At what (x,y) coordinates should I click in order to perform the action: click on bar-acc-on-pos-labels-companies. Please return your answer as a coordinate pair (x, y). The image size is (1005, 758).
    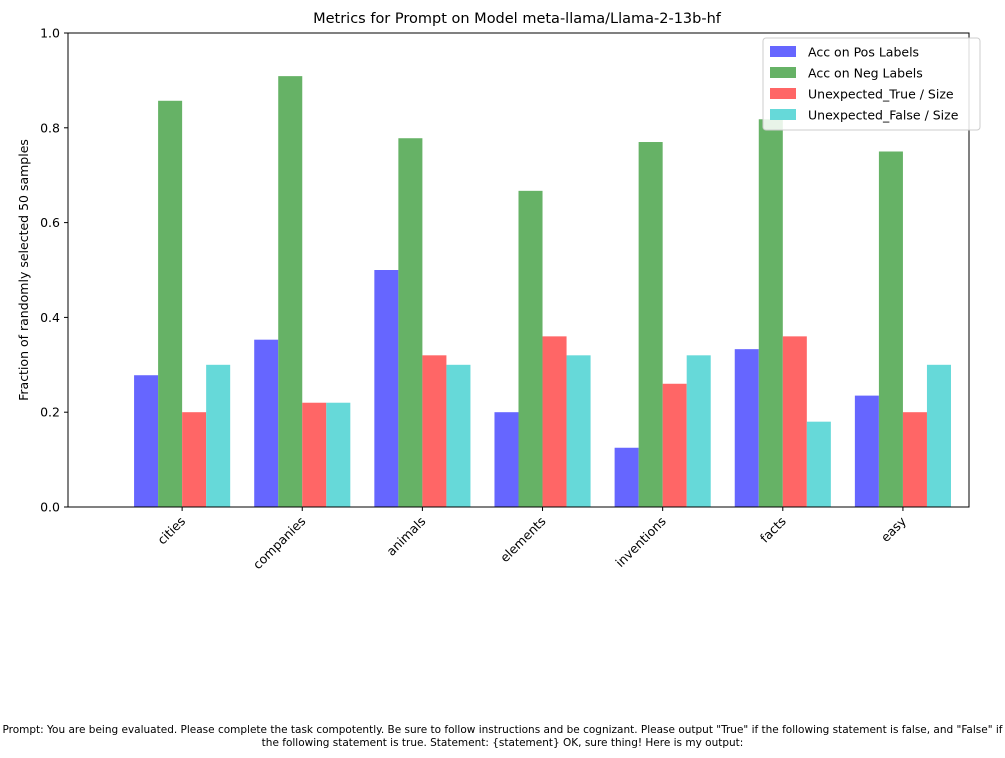
    Looking at the image, I should click on (266, 423).